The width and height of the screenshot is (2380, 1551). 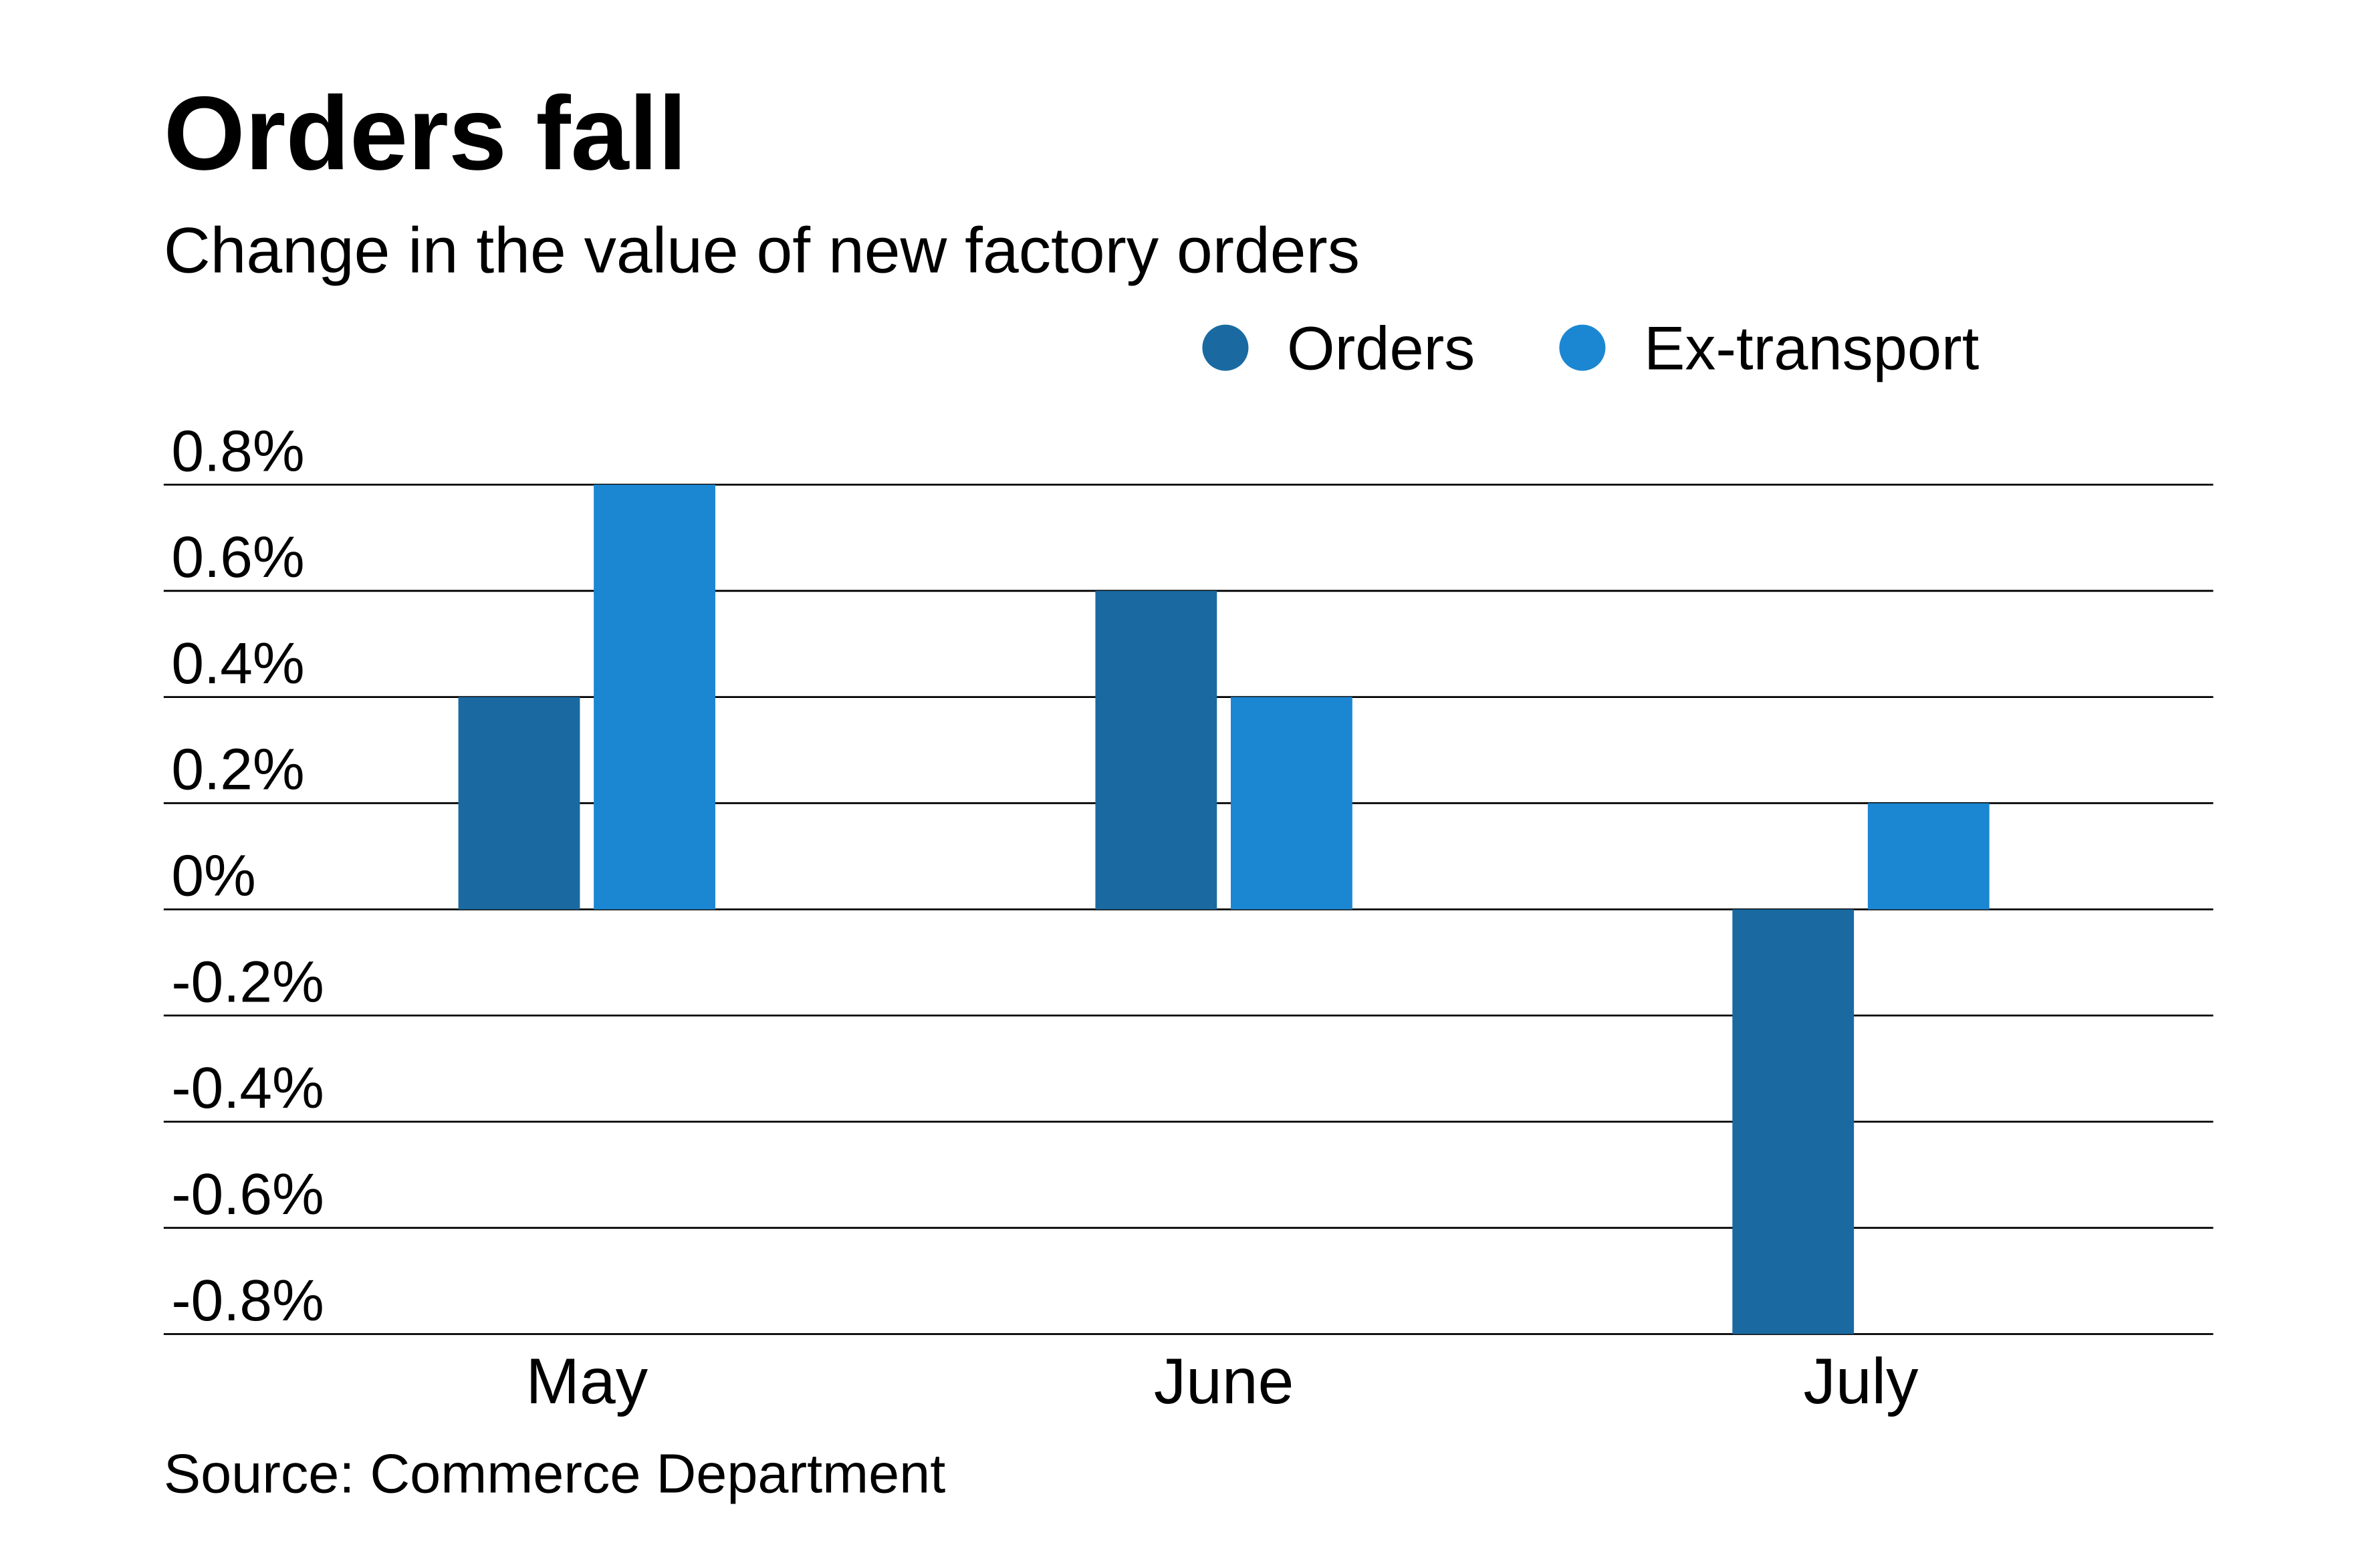 I want to click on y-tick-label: -0.8%, so click(x=247, y=1300).